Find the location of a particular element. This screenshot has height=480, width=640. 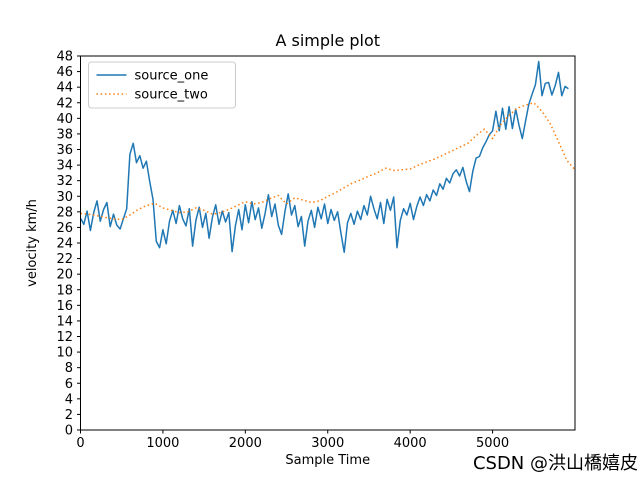

x-tick-label: 3000 is located at coordinates (327, 443).